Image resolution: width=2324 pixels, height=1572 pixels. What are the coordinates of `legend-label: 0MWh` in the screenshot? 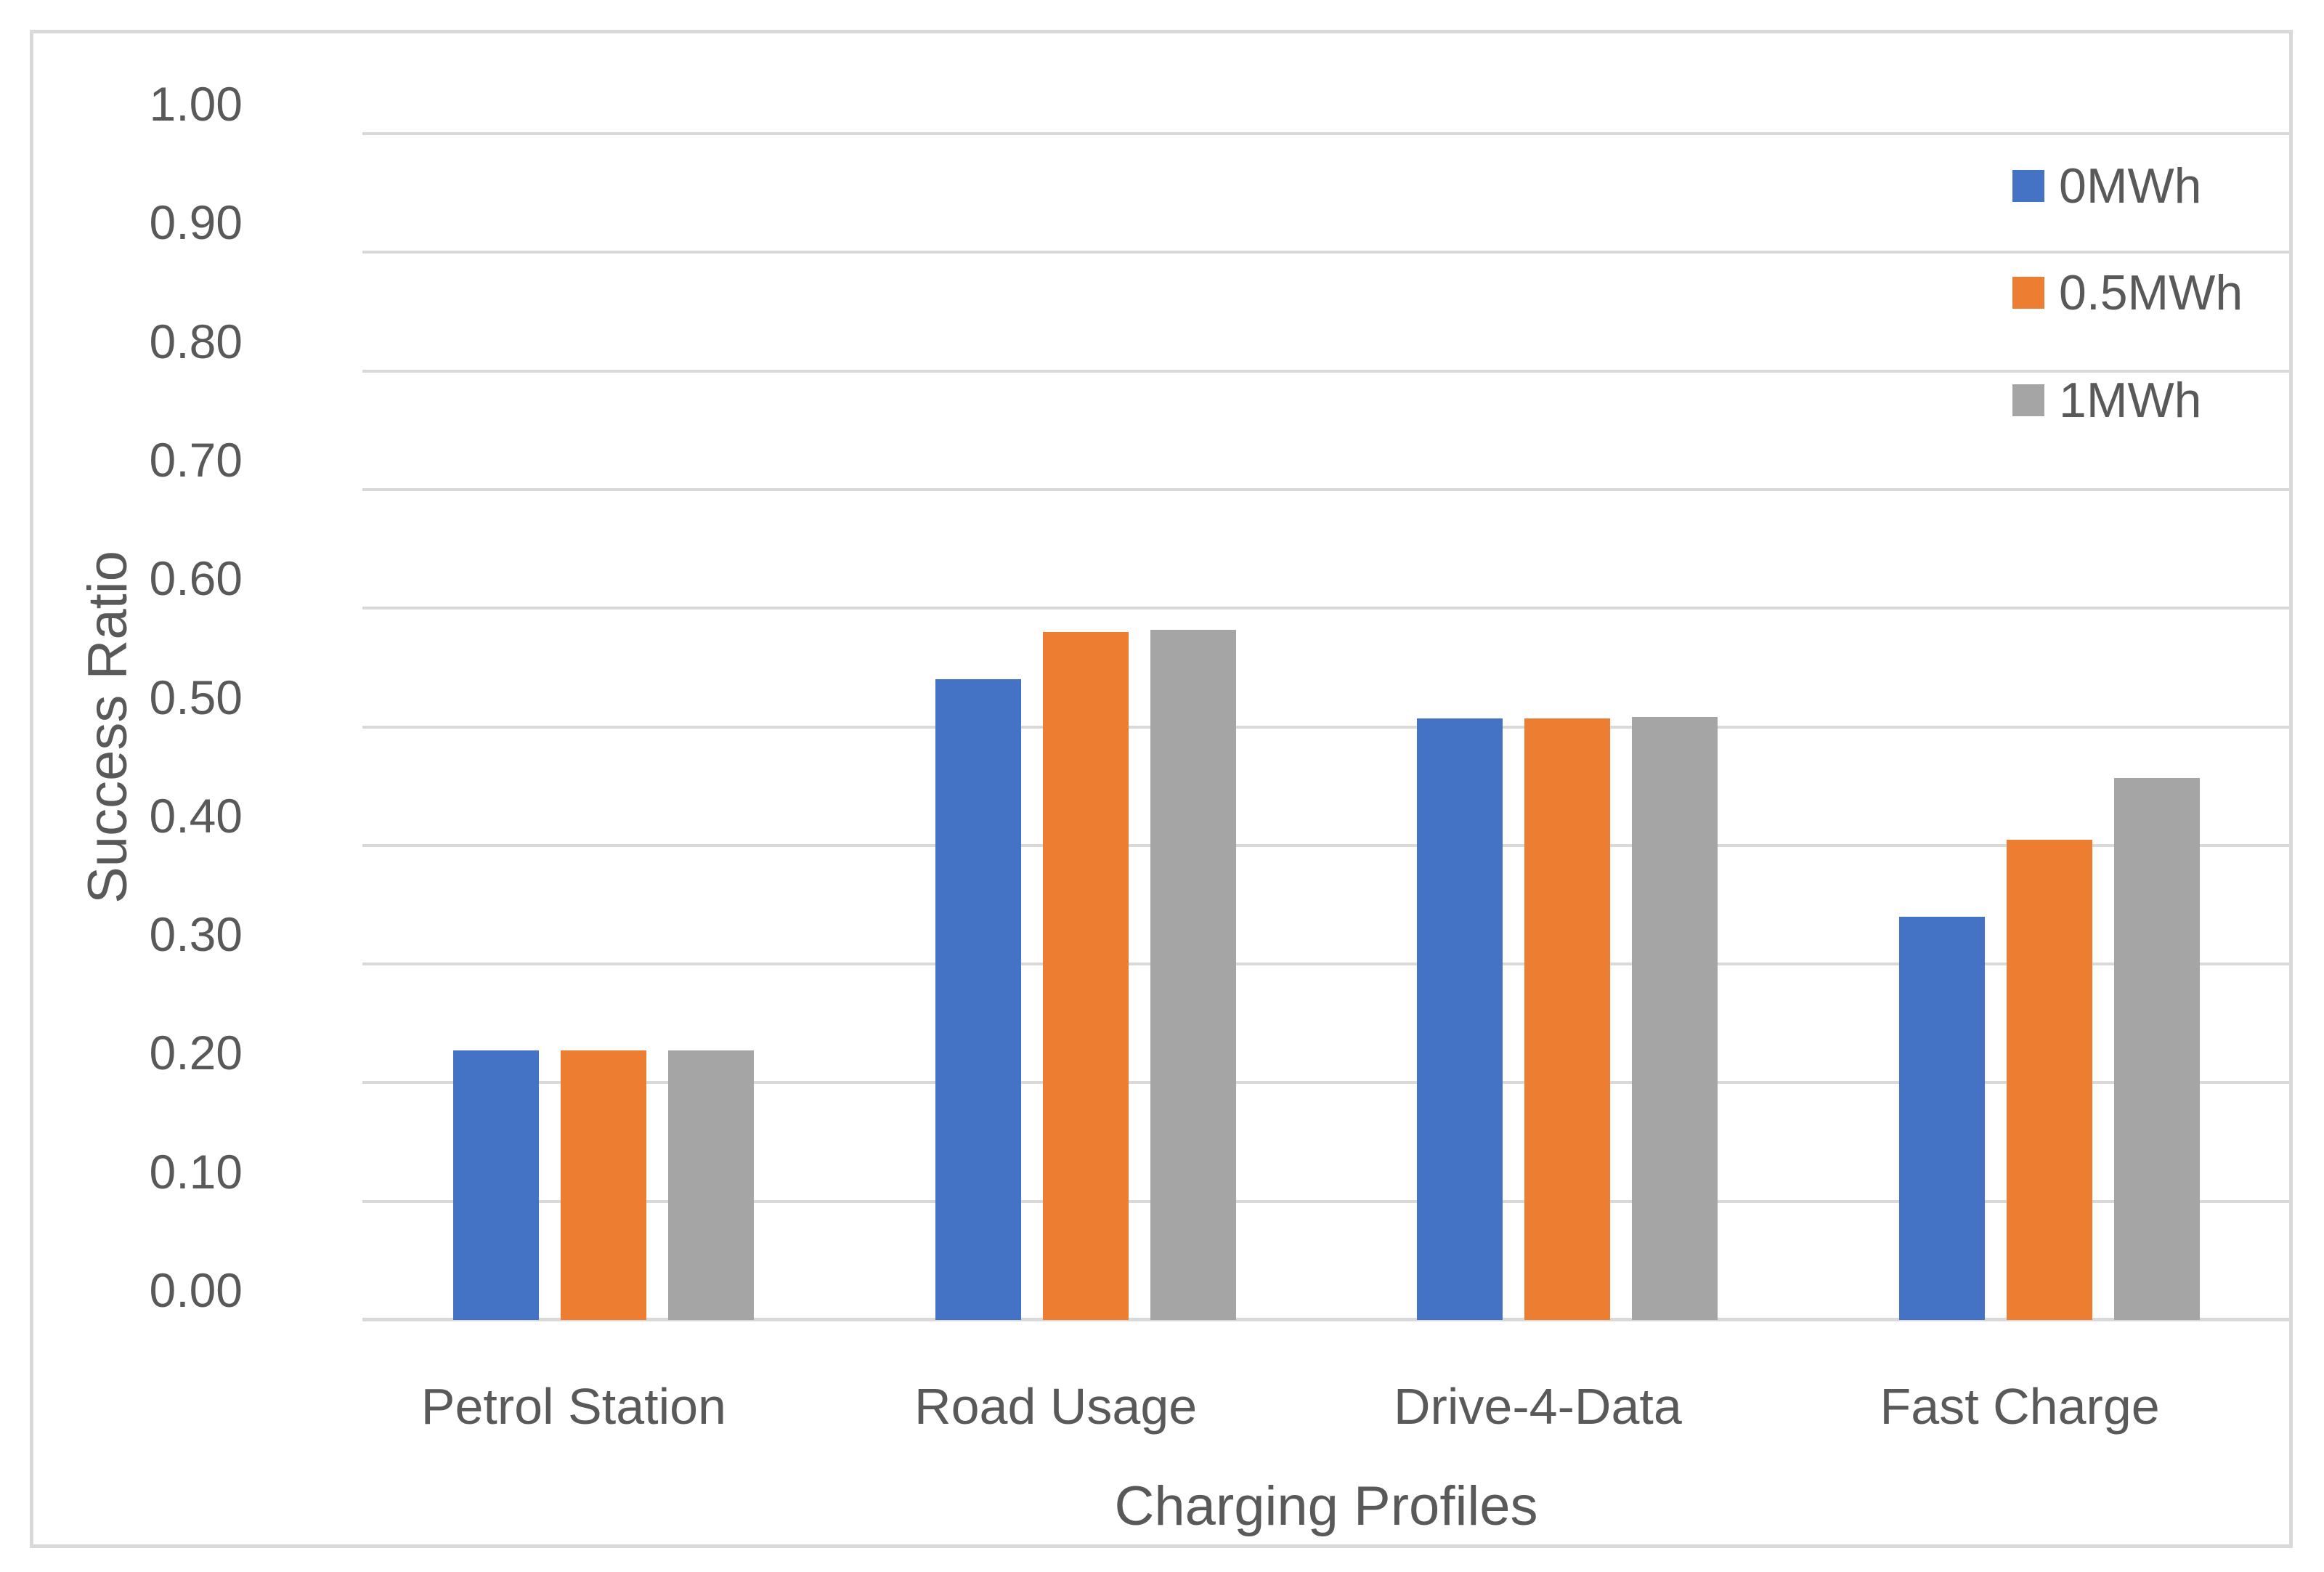 It's located at (2130, 186).